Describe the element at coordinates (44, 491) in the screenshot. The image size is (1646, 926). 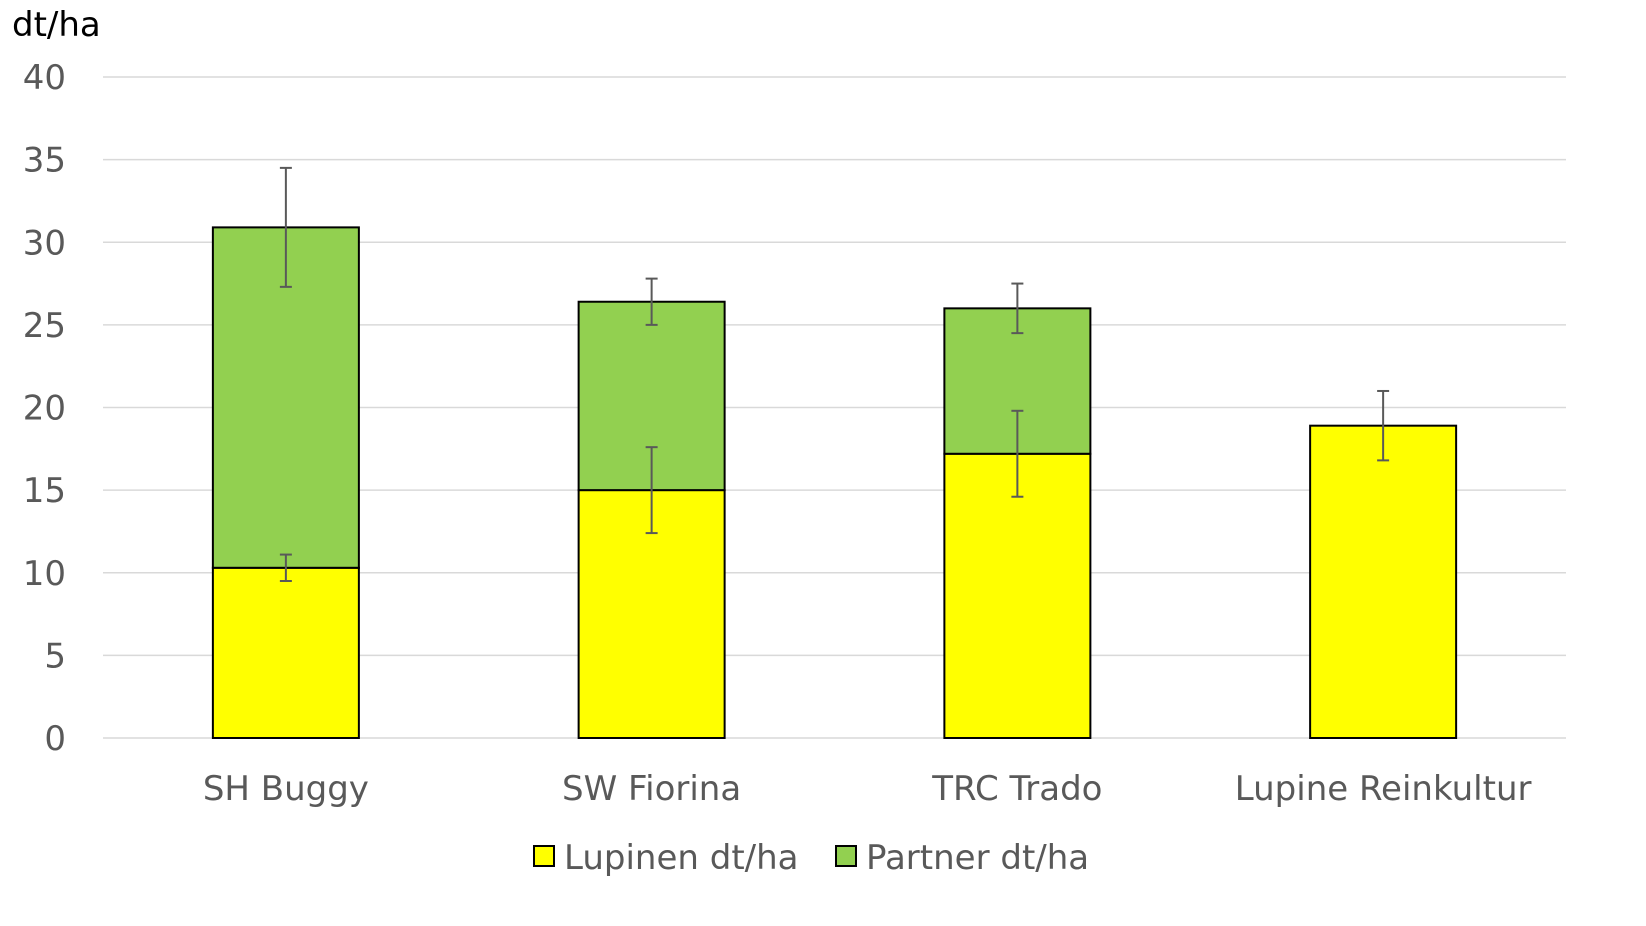
I see `y-tick-label: 15` at that location.